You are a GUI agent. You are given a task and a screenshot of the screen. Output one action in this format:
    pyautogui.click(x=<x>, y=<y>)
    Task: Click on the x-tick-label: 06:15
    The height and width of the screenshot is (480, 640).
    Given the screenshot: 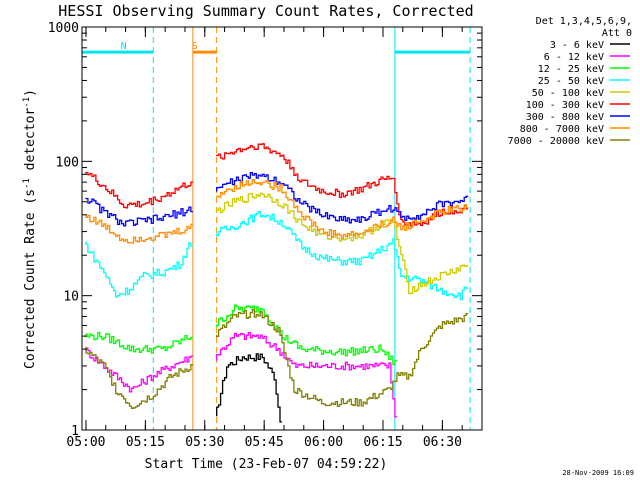 What is the action you would take?
    pyautogui.click(x=382, y=442)
    